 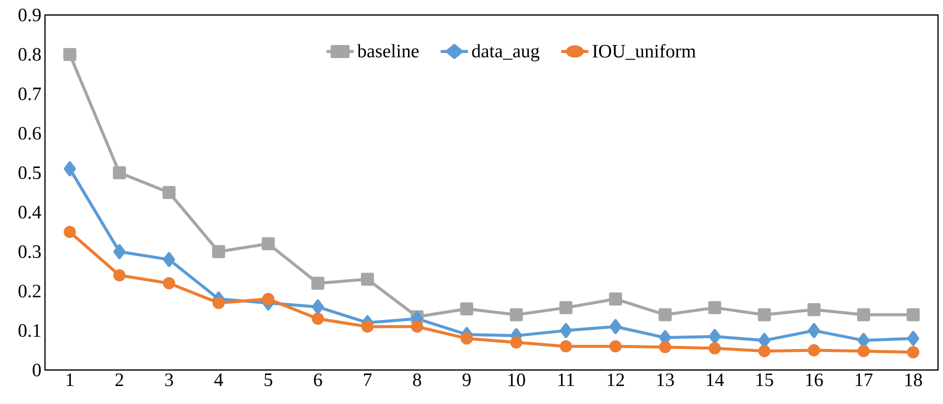 I want to click on x-tick-label: 16, so click(x=814, y=380).